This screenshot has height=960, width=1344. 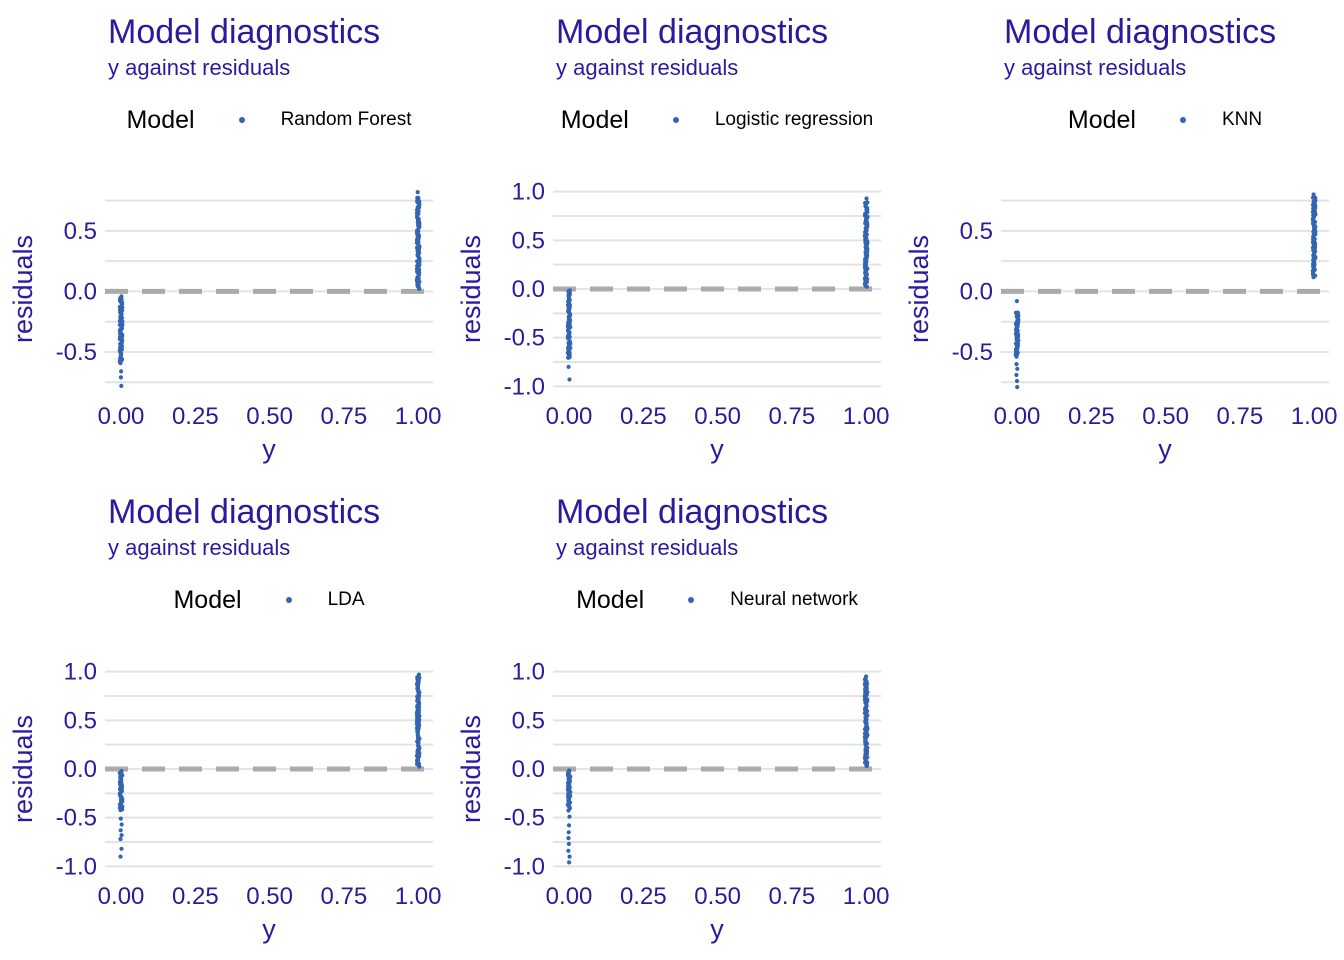 I want to click on legend-label: KNN, so click(x=1242, y=119).